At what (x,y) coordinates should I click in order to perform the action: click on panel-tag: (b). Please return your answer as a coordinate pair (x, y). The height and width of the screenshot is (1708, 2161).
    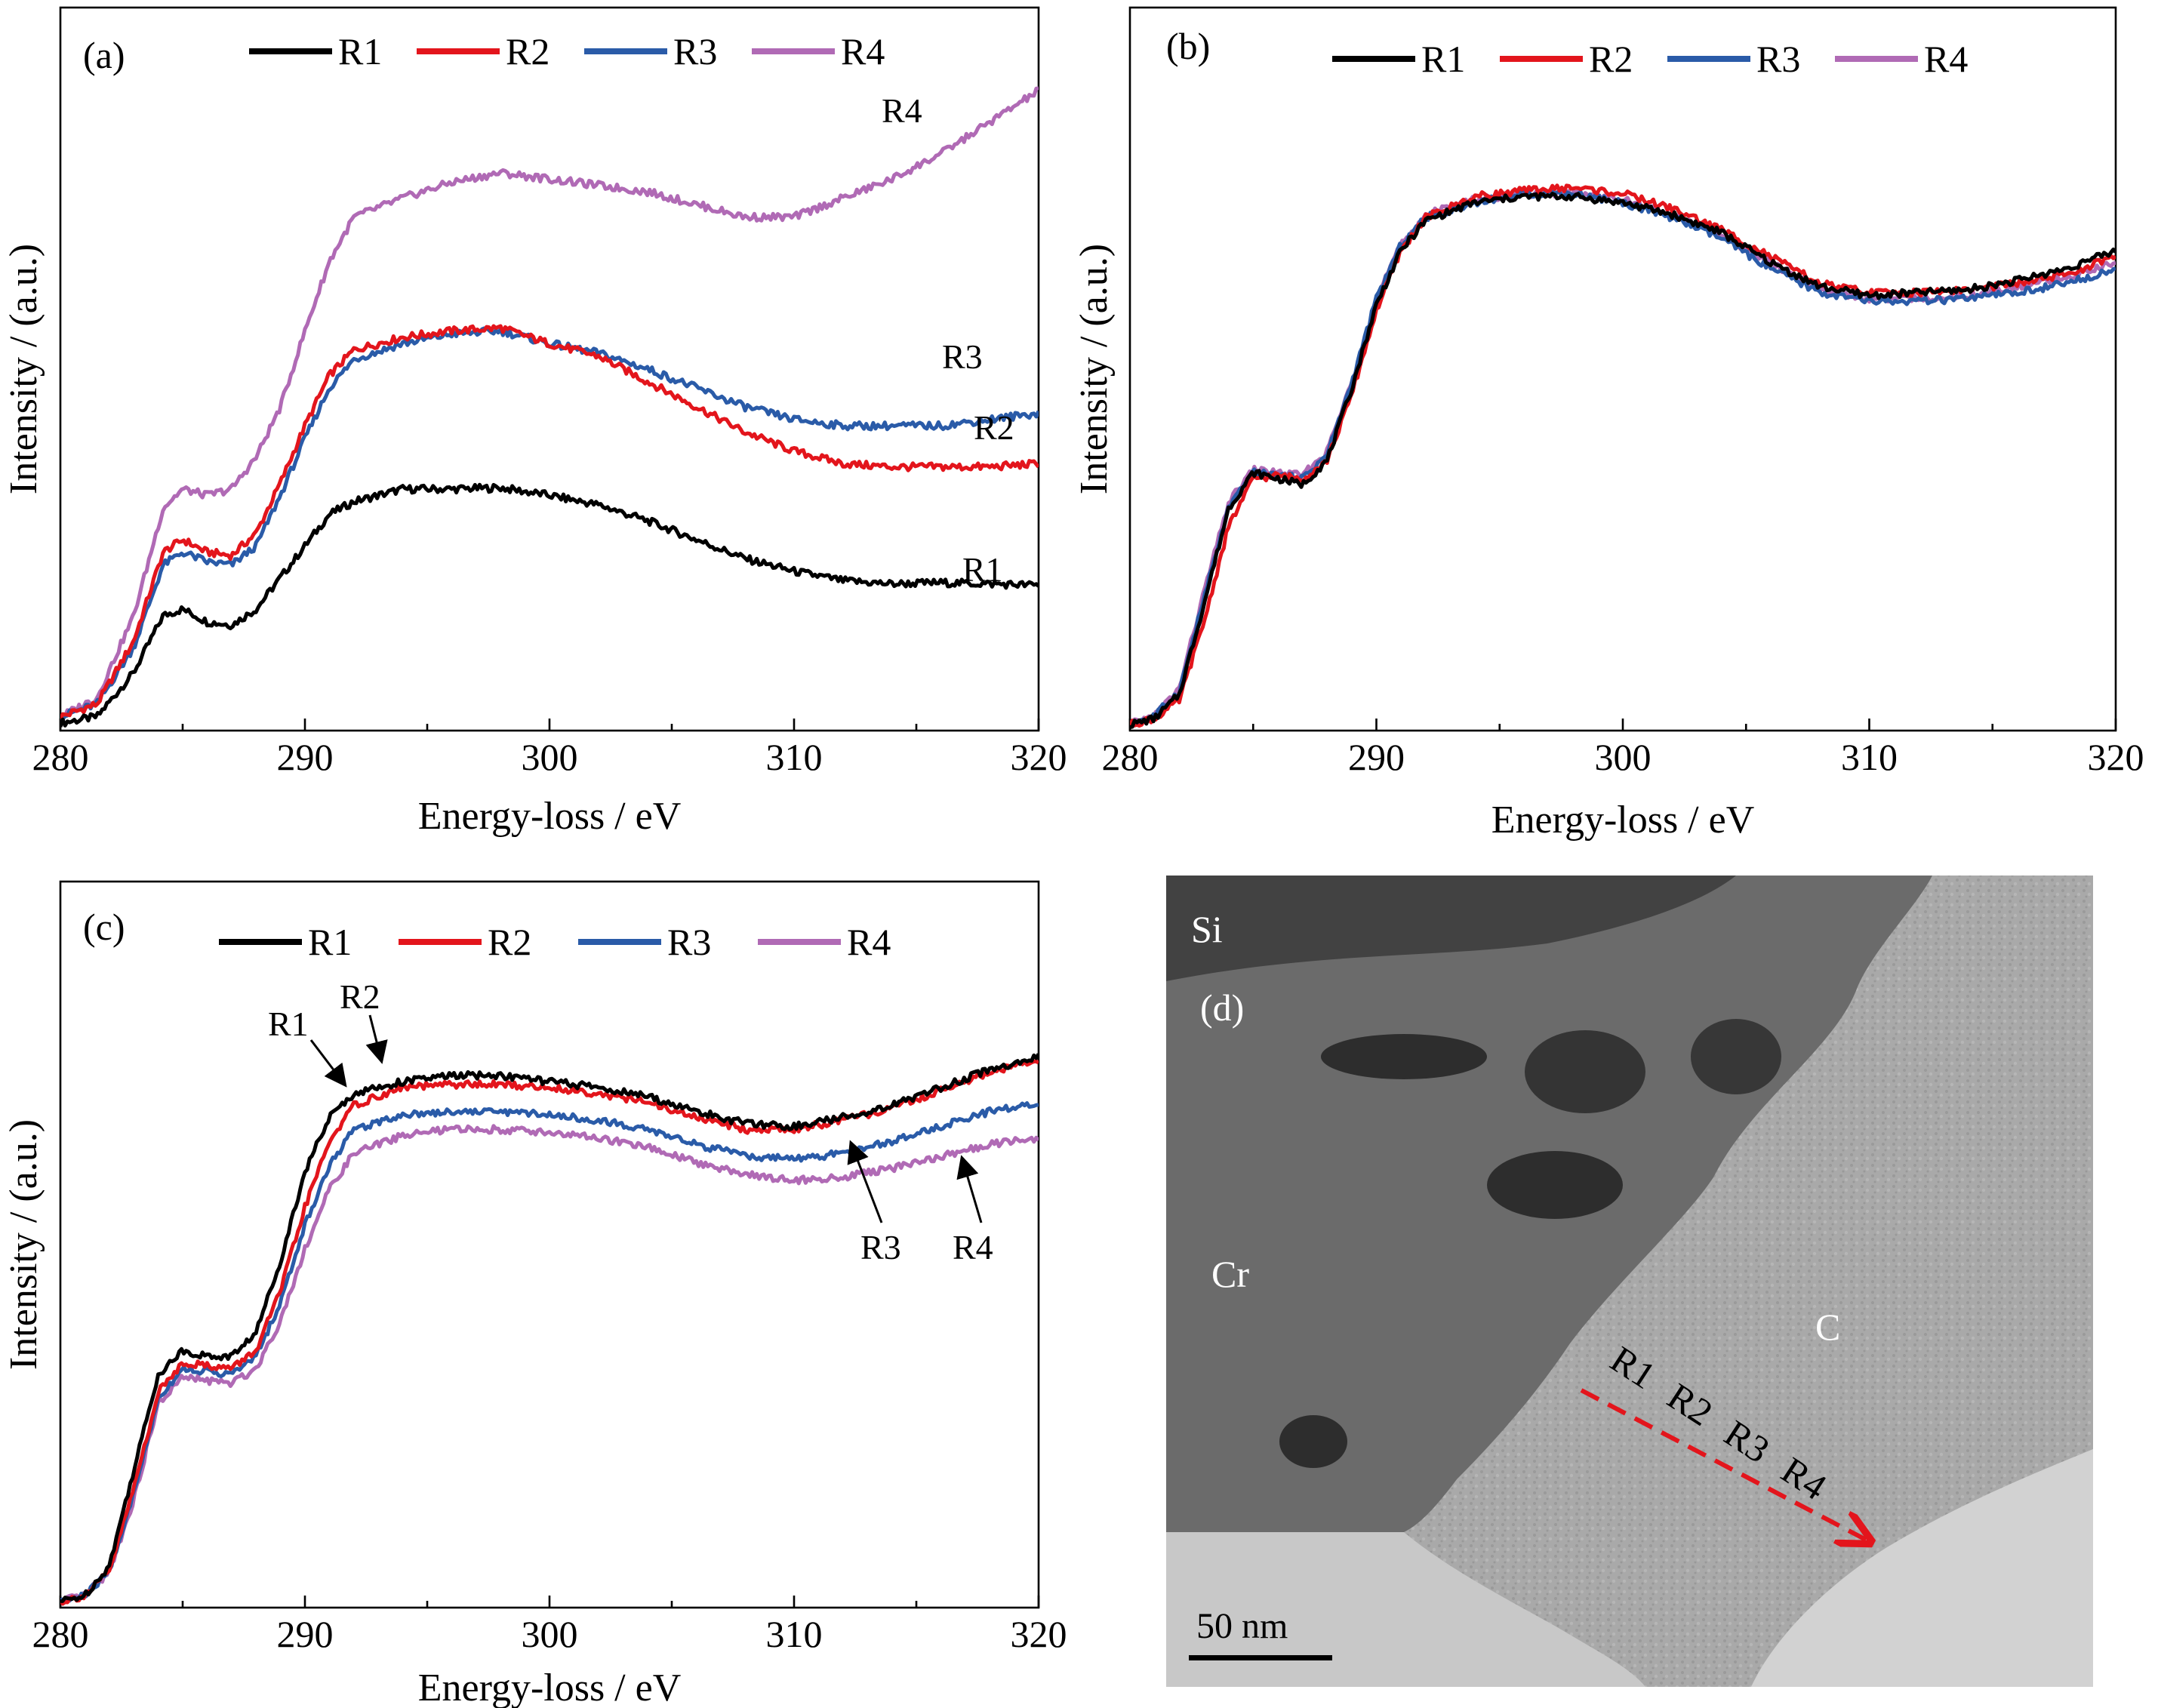
    Looking at the image, I should click on (1188, 46).